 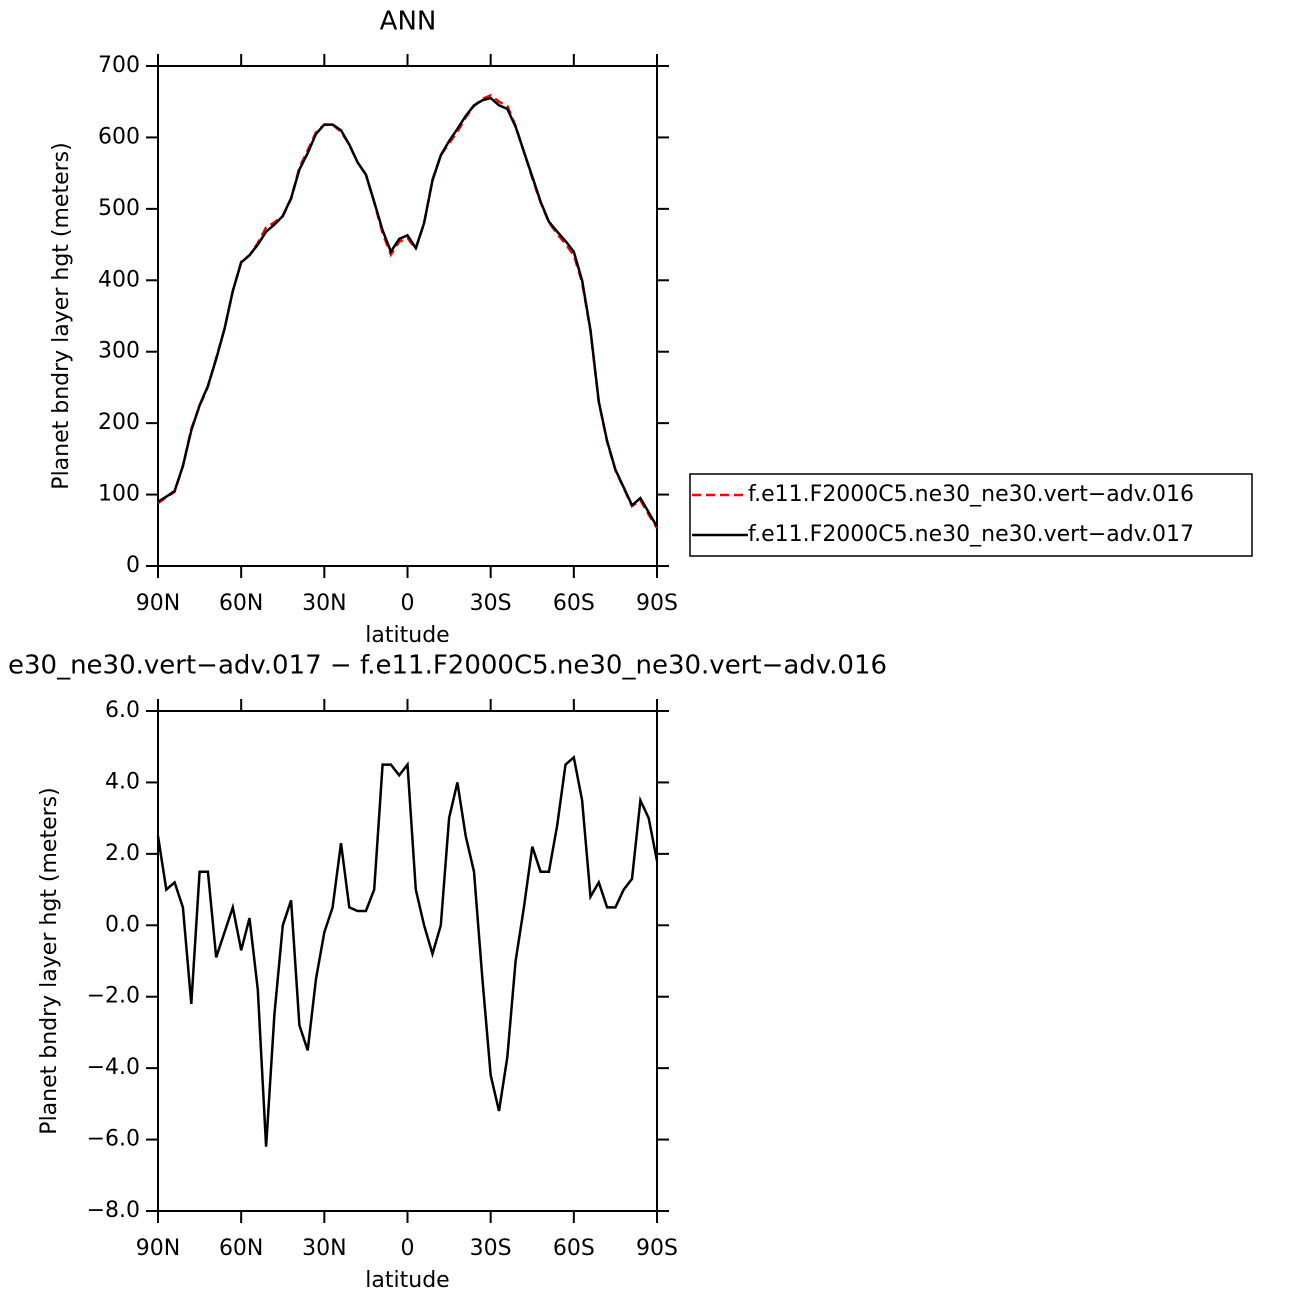 What do you see at coordinates (119, 494) in the screenshot?
I see `y-tick-label: 100` at bounding box center [119, 494].